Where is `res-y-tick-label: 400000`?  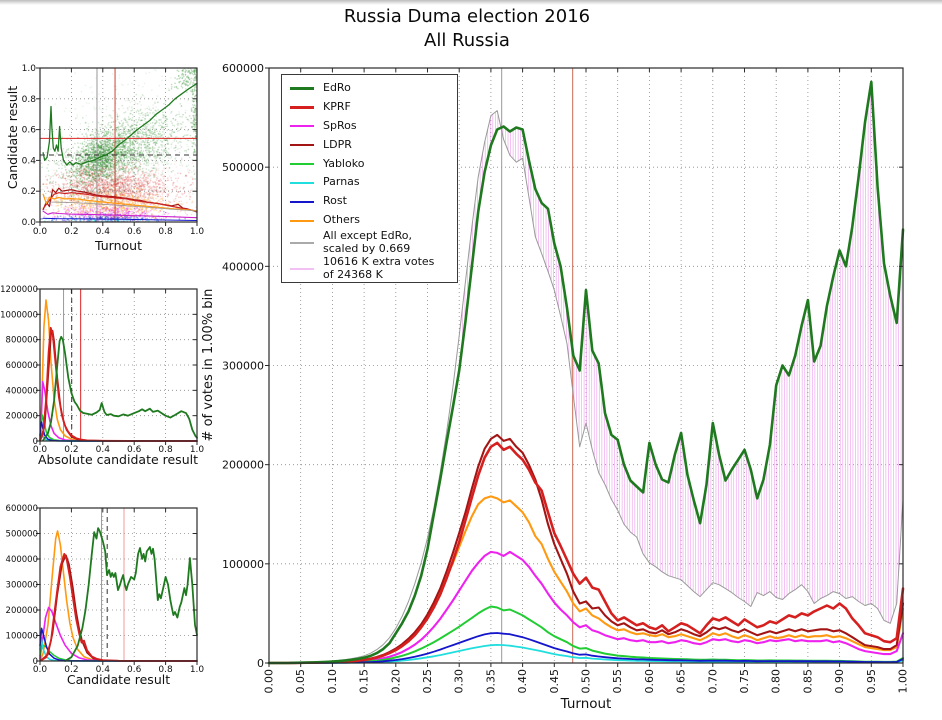
res-y-tick-label: 400000 is located at coordinates (22, 560).